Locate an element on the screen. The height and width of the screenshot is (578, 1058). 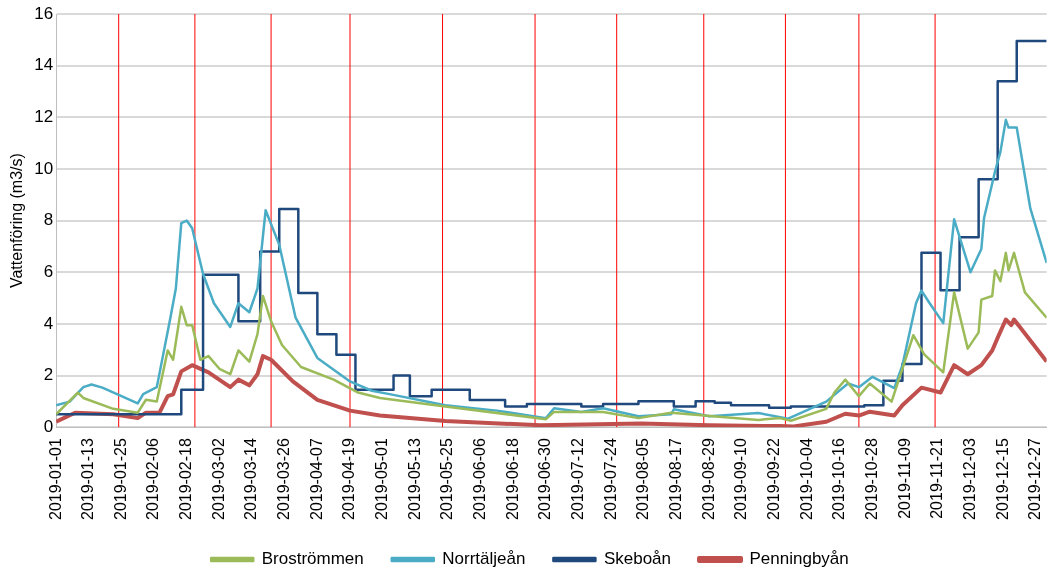
x-tick-label: 2019-01-25 is located at coordinates (120, 479).